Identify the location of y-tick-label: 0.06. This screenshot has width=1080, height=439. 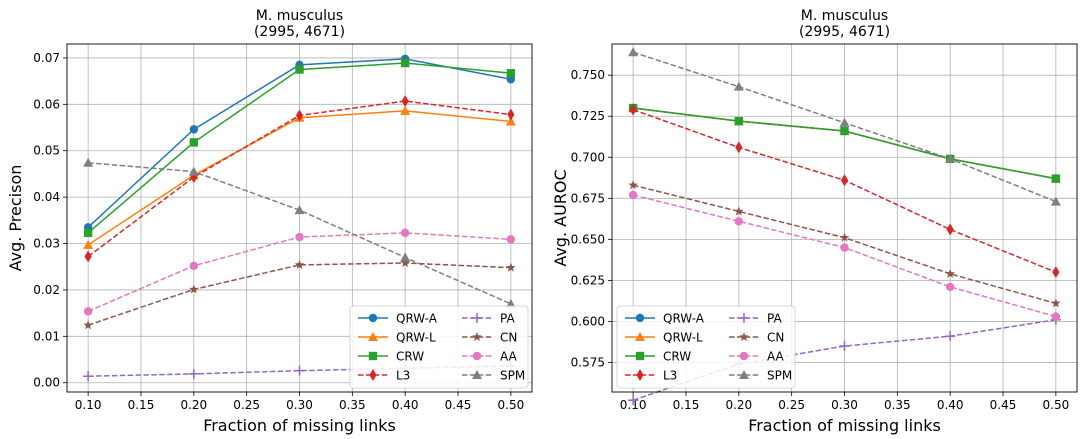
(46, 104).